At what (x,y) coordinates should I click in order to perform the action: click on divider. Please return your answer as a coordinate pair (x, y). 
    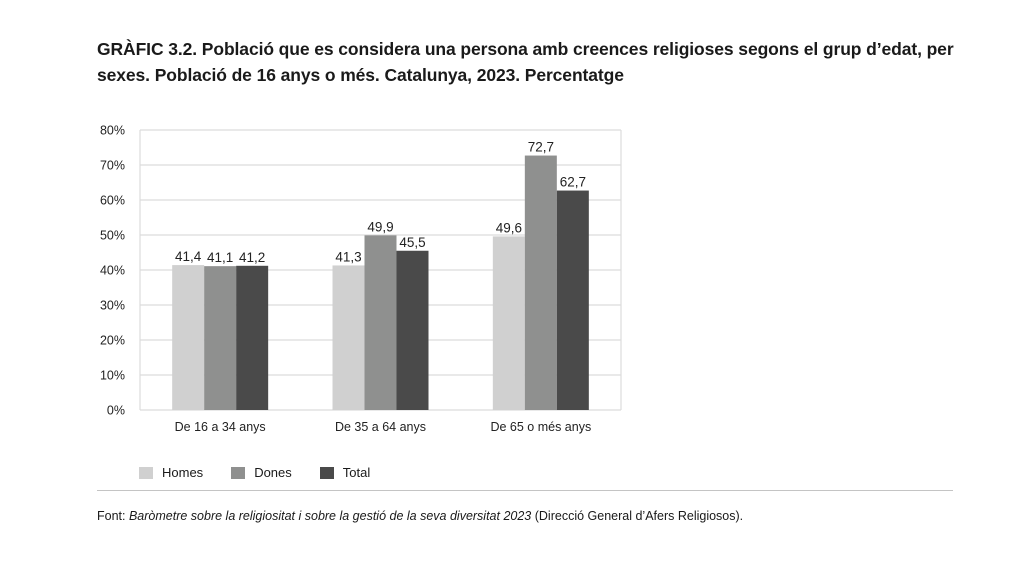
    Looking at the image, I should click on (525, 490).